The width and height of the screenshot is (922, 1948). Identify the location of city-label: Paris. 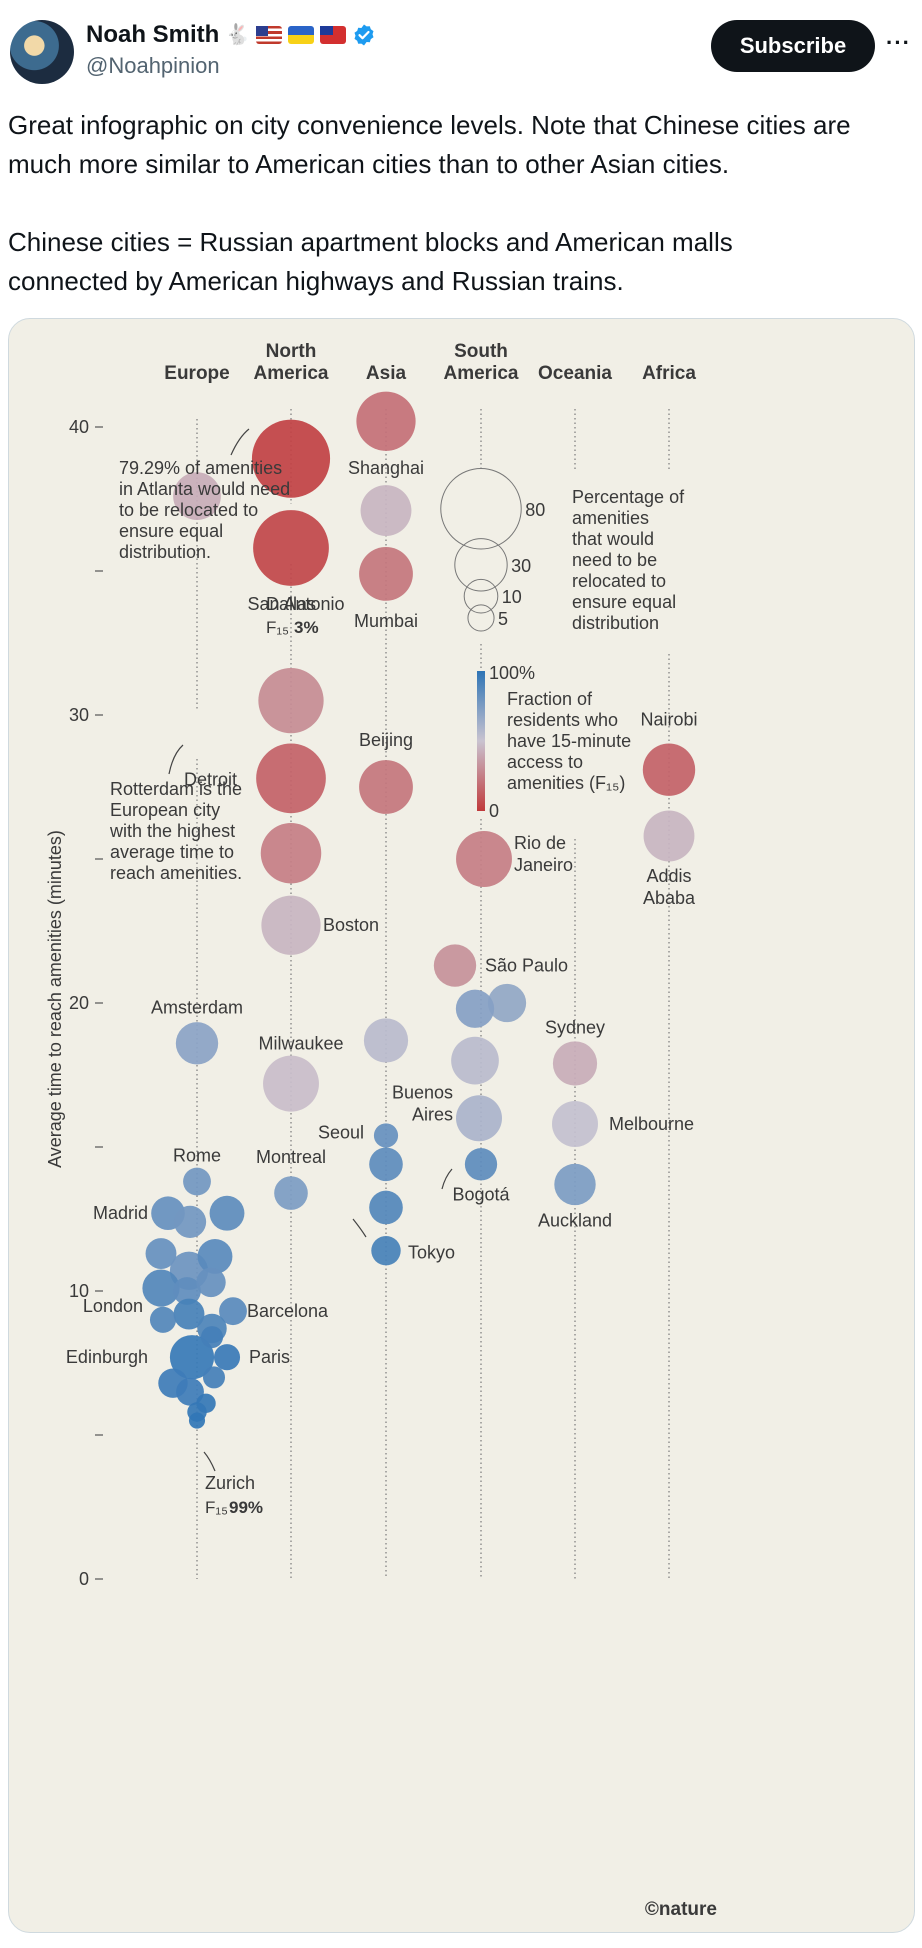
(269, 1357).